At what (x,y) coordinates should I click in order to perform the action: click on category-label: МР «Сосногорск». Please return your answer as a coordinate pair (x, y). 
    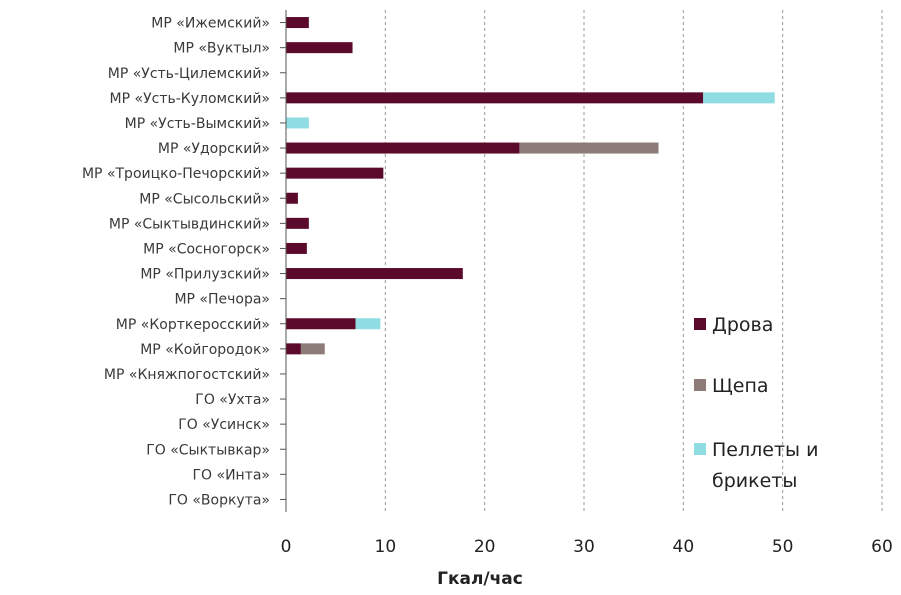
    Looking at the image, I should click on (206, 249).